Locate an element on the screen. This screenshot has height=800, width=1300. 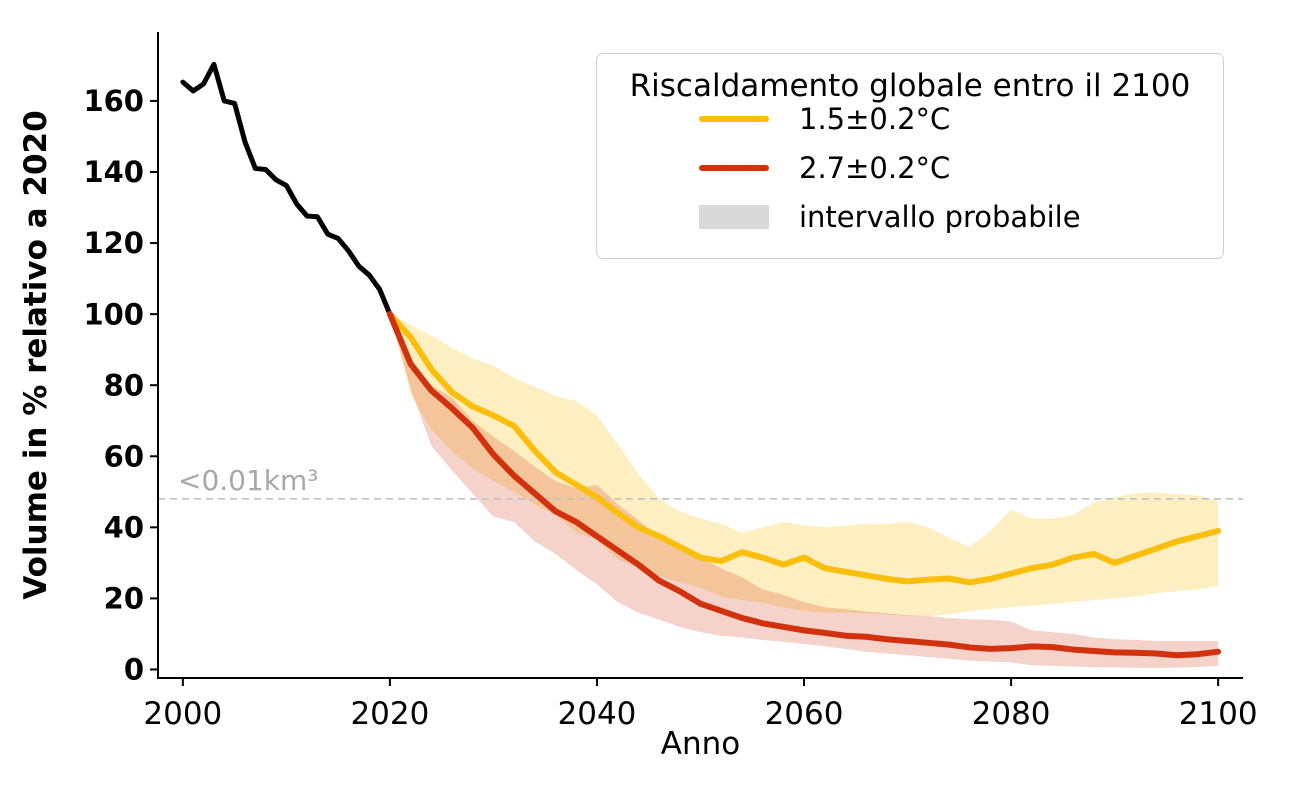
legend-item-label: 2.7±0.2°C is located at coordinates (875, 167).